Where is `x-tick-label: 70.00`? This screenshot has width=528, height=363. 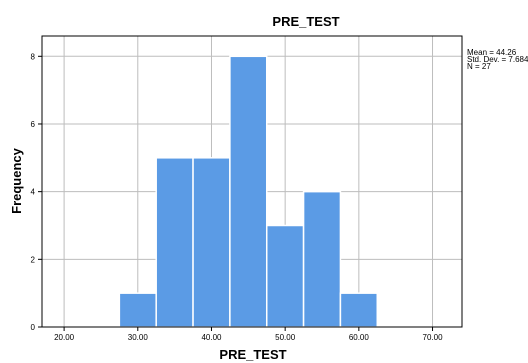 x-tick-label: 70.00 is located at coordinates (433, 337).